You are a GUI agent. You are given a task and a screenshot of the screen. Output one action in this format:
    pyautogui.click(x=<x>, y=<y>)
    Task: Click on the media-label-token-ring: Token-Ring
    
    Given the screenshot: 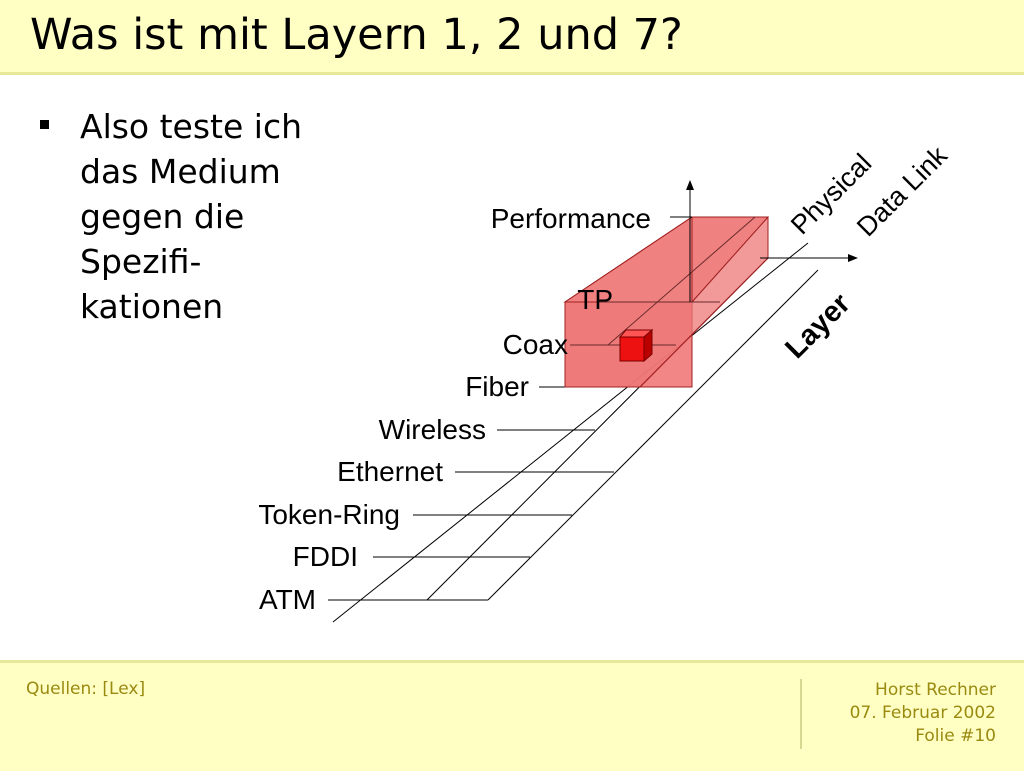 What is the action you would take?
    pyautogui.click(x=329, y=514)
    